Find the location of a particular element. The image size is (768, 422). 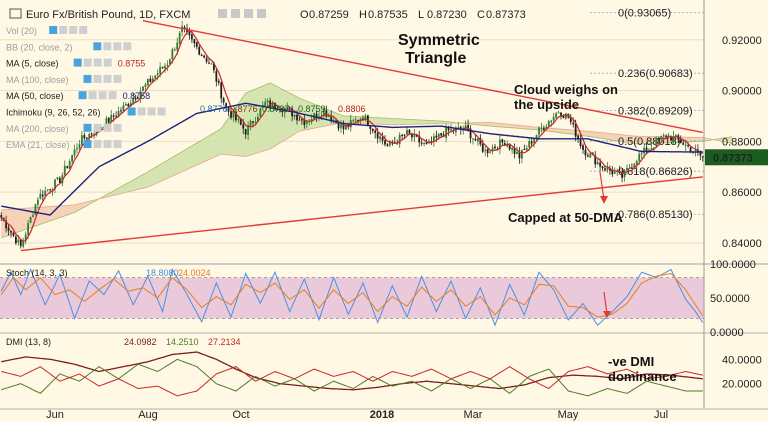

cloud-annotation: Cloud weighs on is located at coordinates (566, 89).